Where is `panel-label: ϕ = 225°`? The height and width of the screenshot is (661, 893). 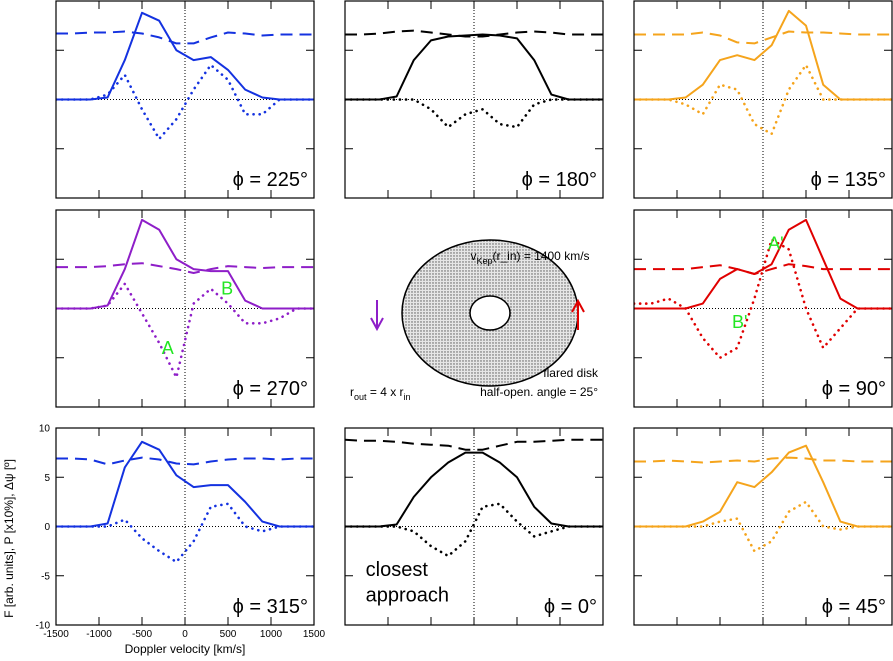 panel-label: ϕ = 225° is located at coordinates (270, 180).